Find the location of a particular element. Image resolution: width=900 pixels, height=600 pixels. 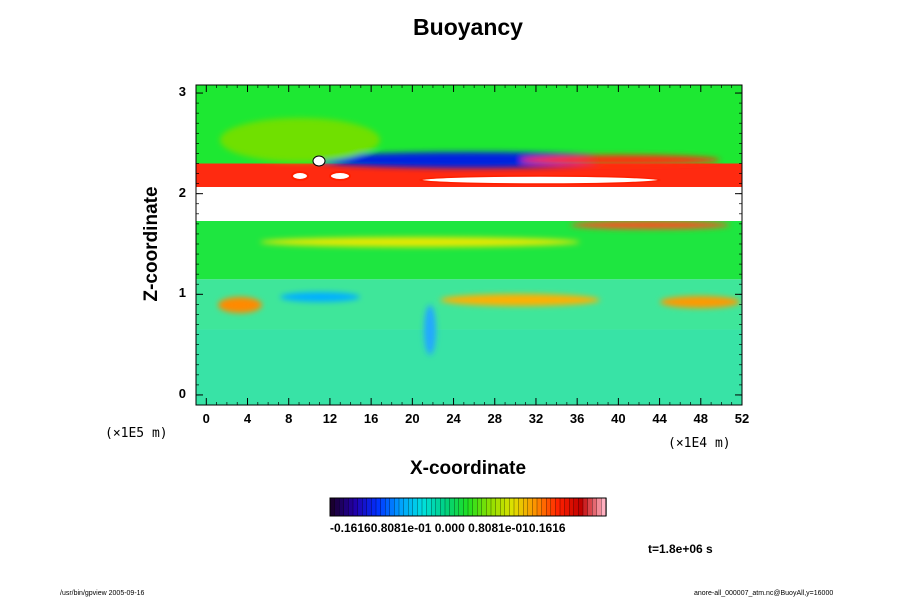

x-tick-label: 32 is located at coordinates (536, 418).